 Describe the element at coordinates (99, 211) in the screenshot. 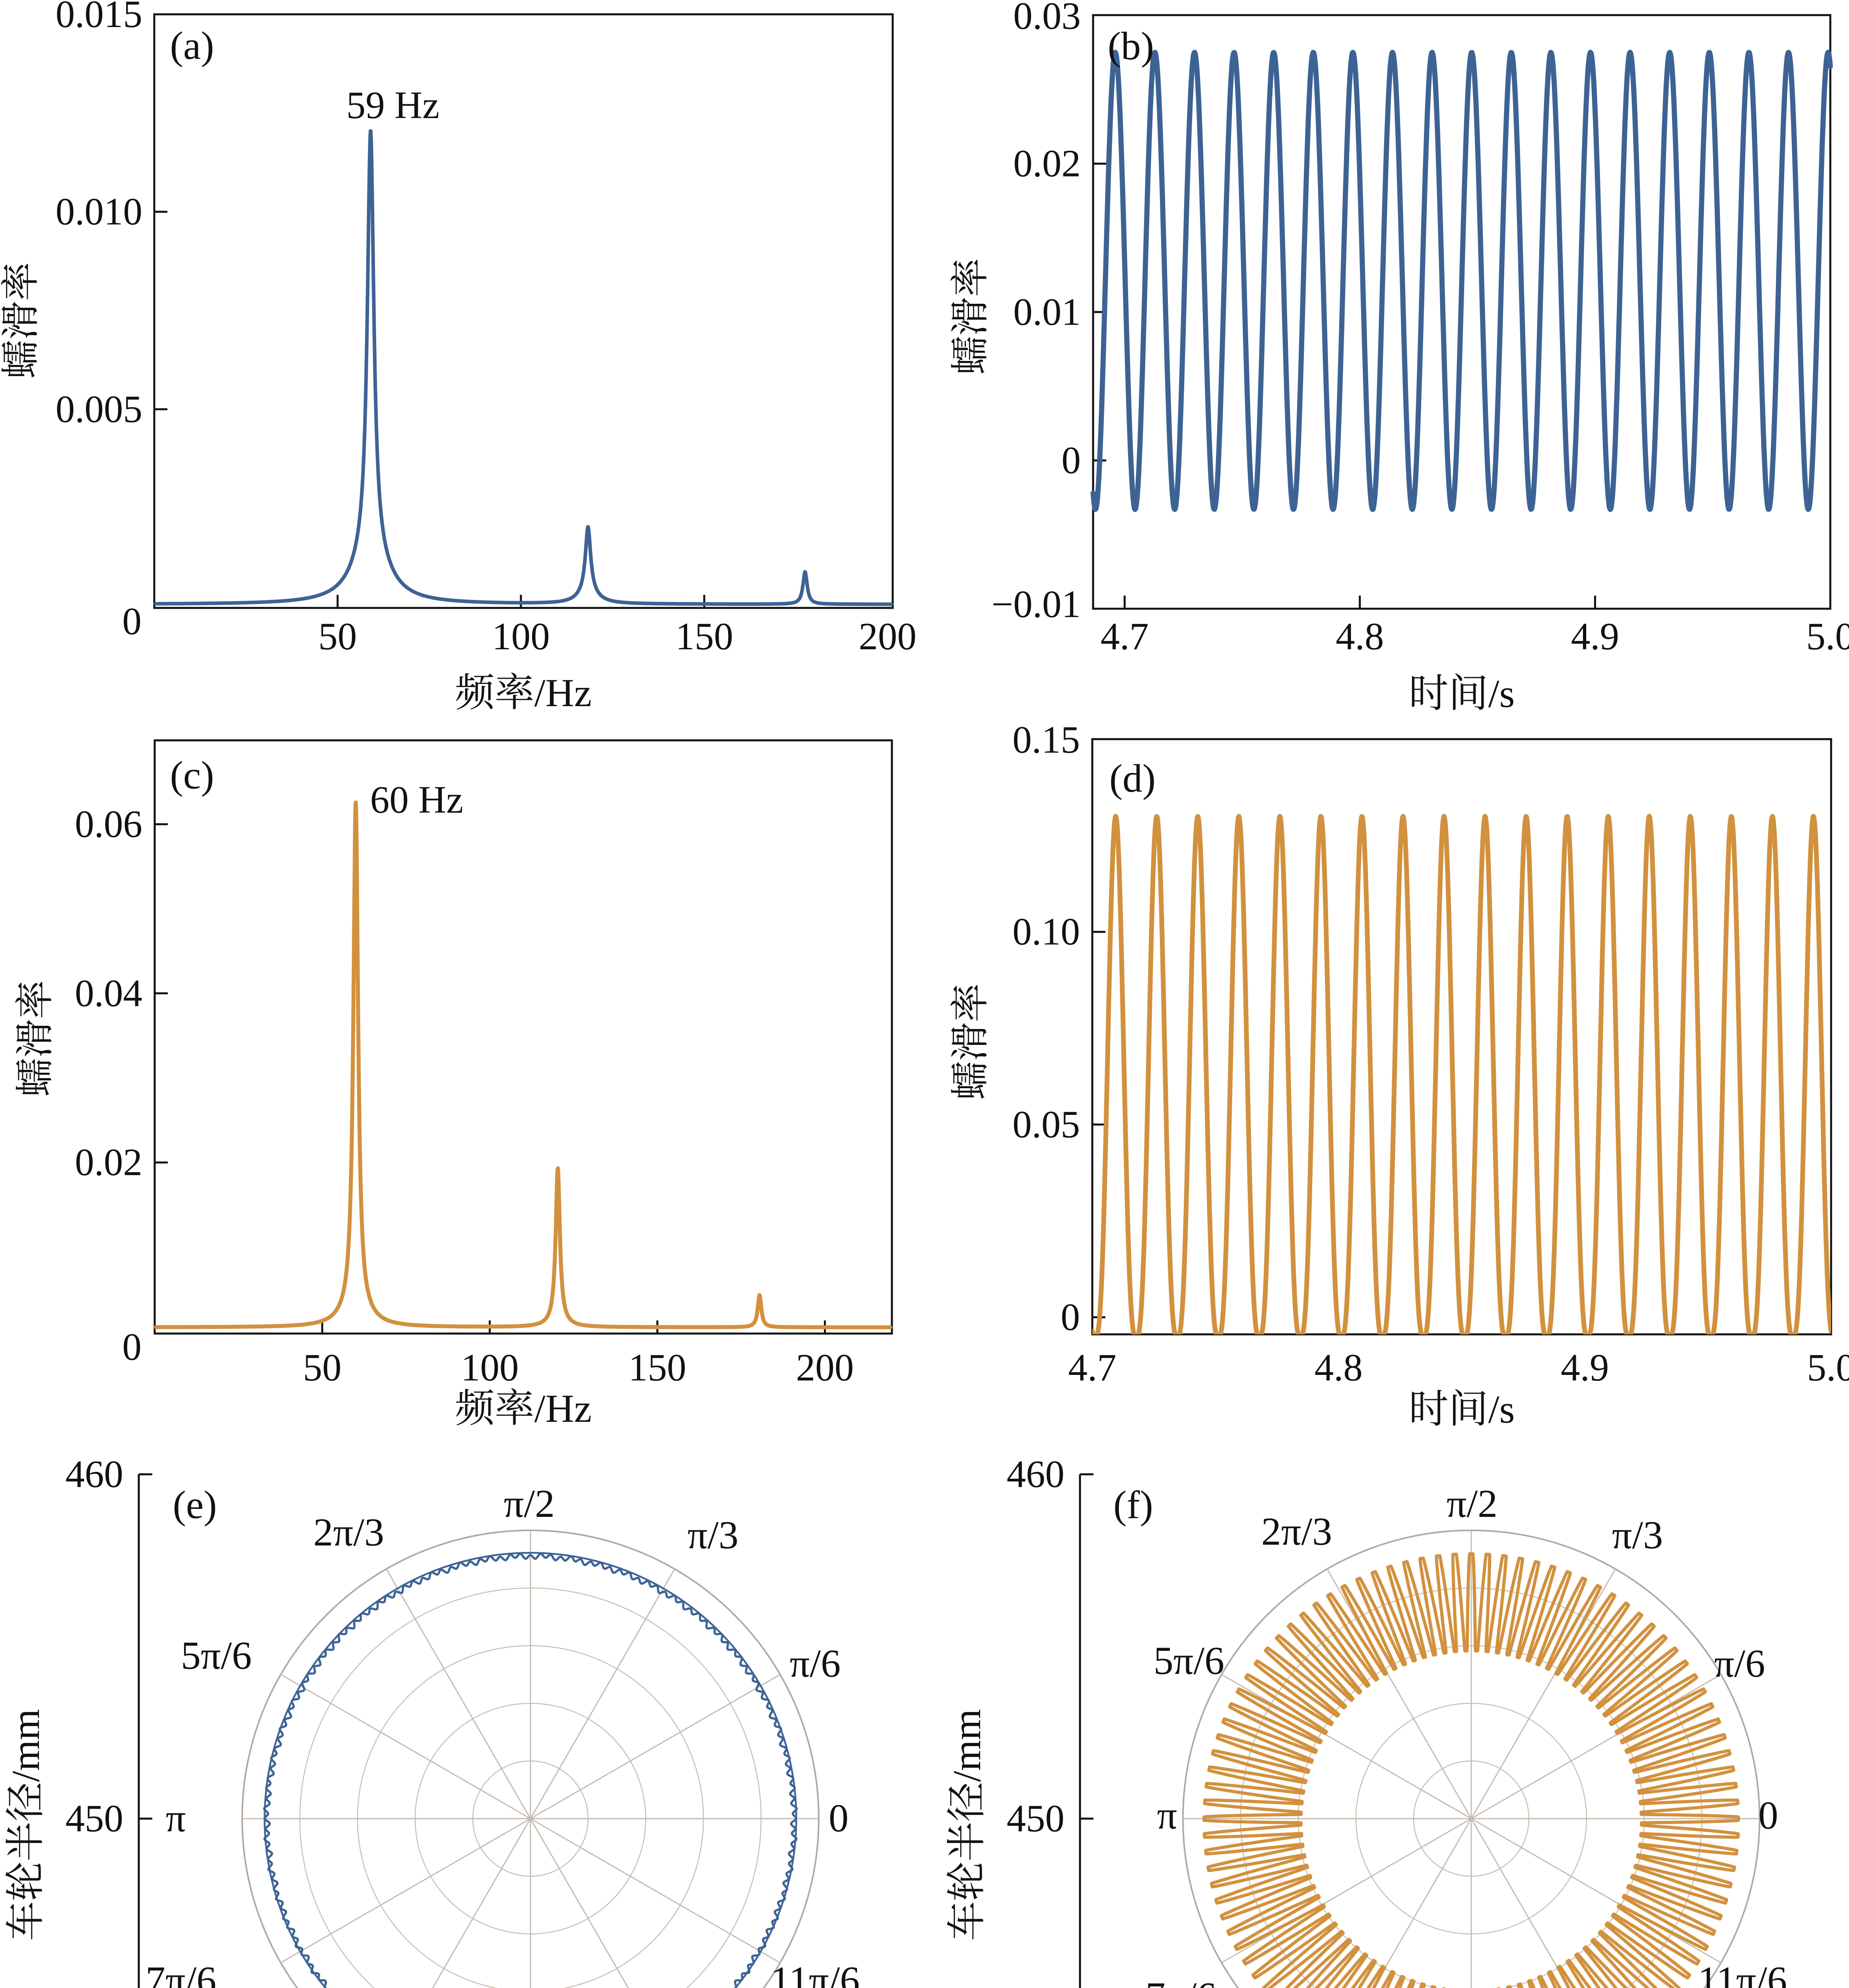

I see `svg-text: 0.010` at that location.